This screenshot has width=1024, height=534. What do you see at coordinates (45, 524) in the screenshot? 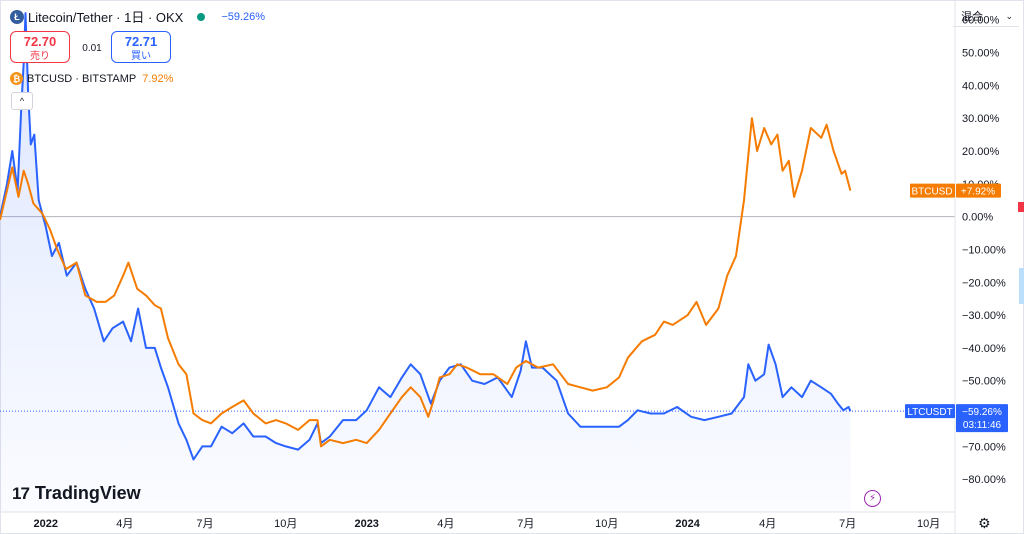
I see `x-tick-label: 2022` at bounding box center [45, 524].